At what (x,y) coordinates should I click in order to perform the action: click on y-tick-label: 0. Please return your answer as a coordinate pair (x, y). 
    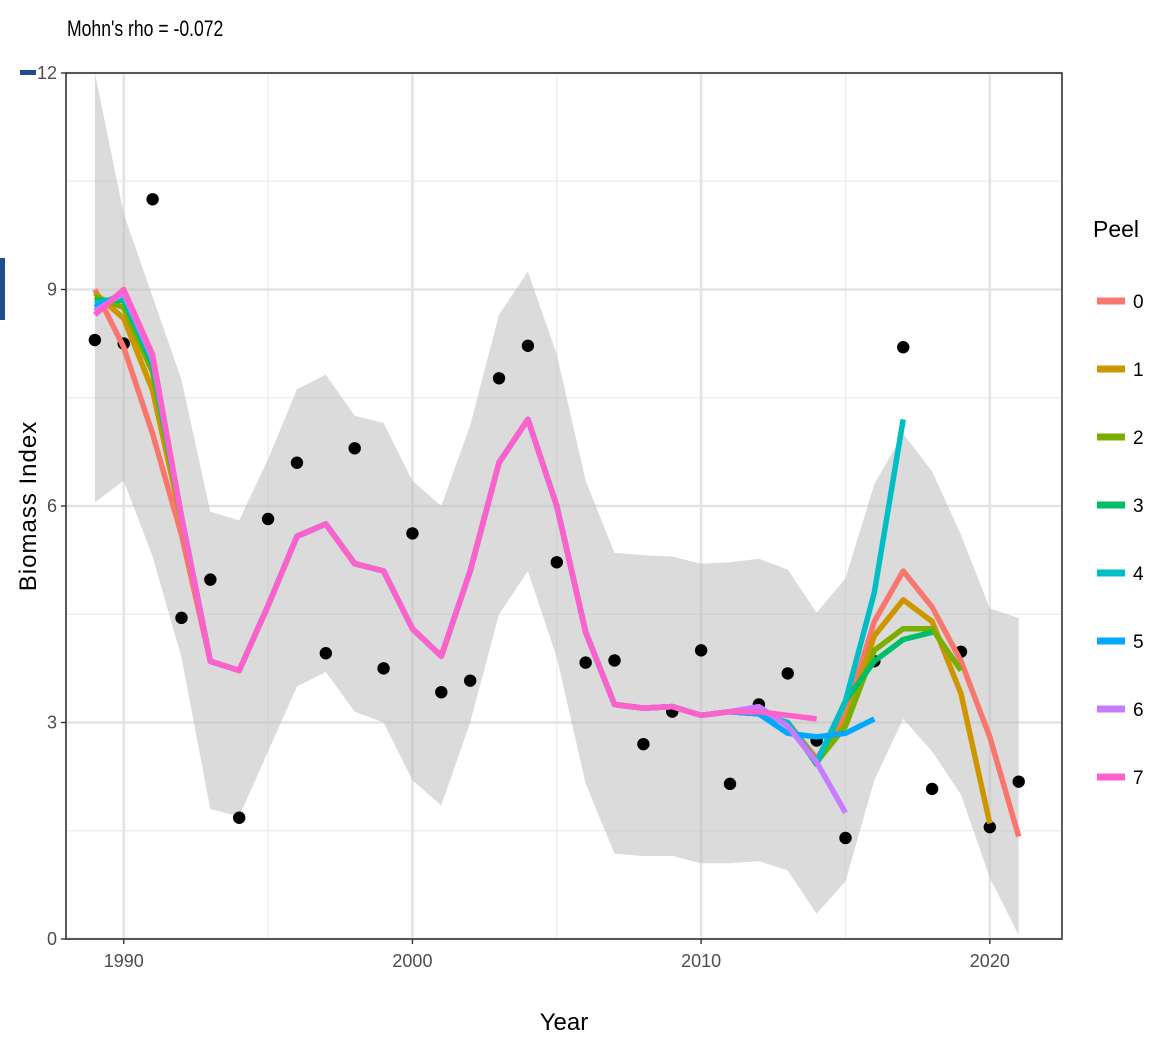
    Looking at the image, I should click on (52, 939).